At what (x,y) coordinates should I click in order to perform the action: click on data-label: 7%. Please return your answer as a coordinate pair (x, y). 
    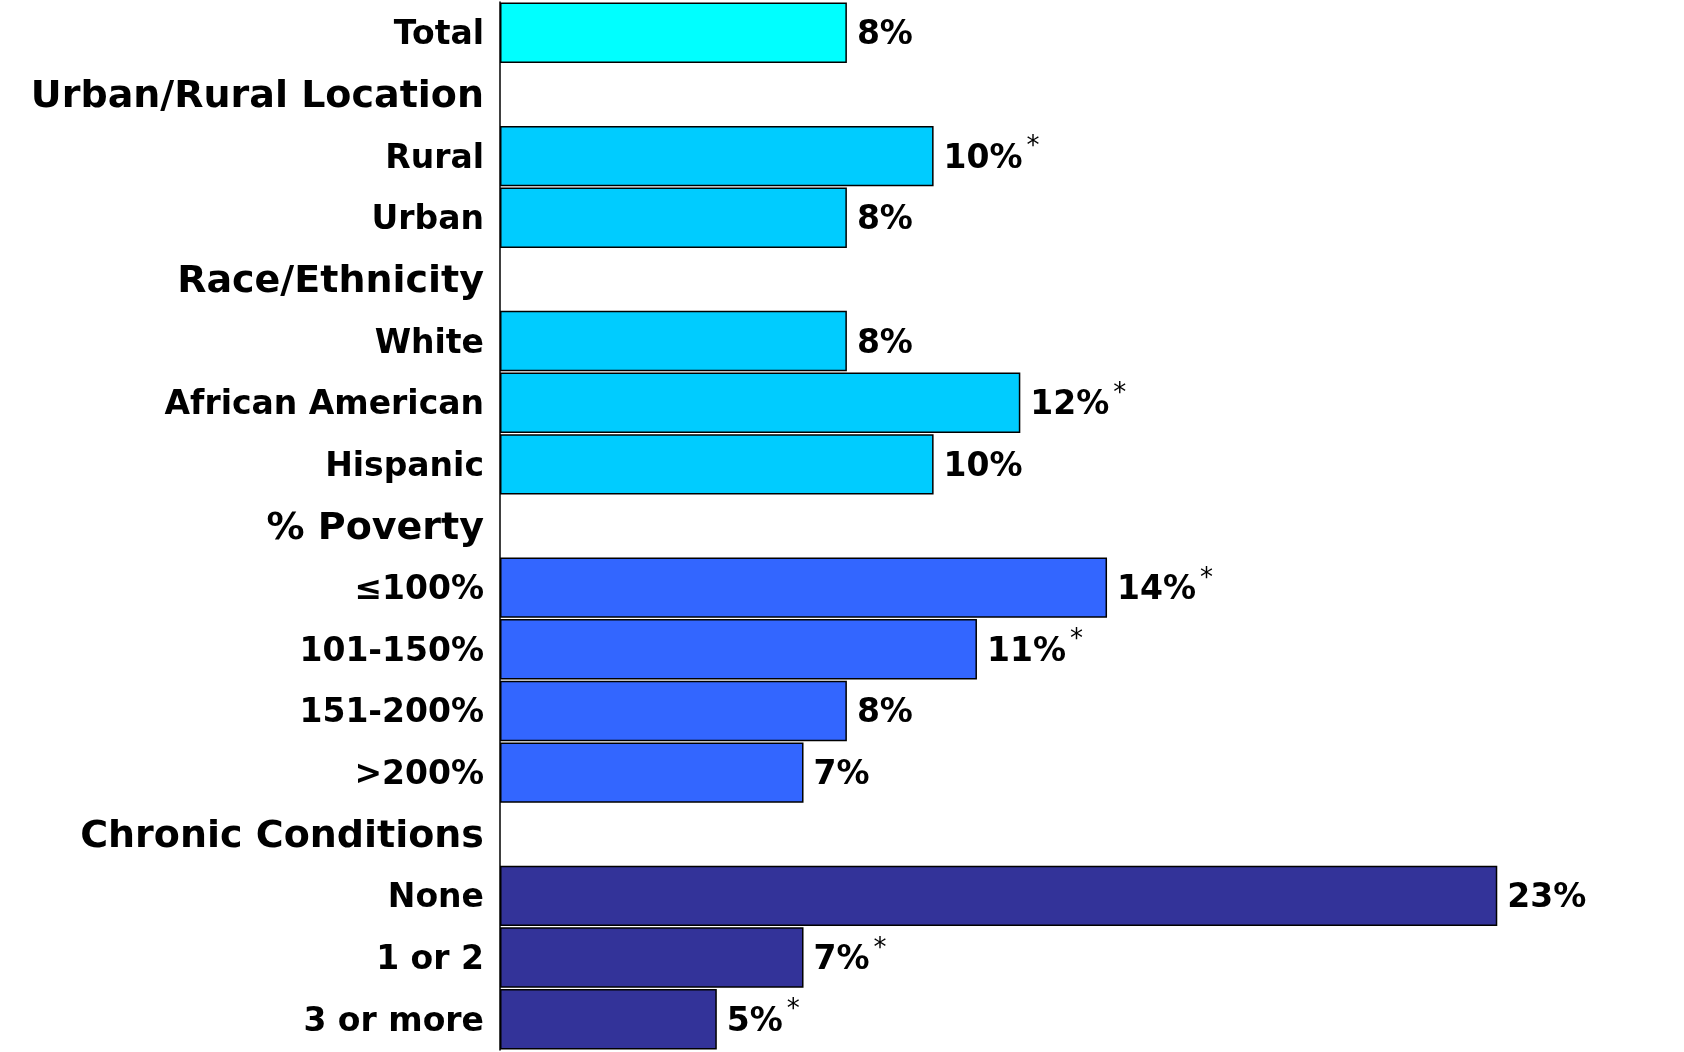
    Looking at the image, I should click on (841, 773).